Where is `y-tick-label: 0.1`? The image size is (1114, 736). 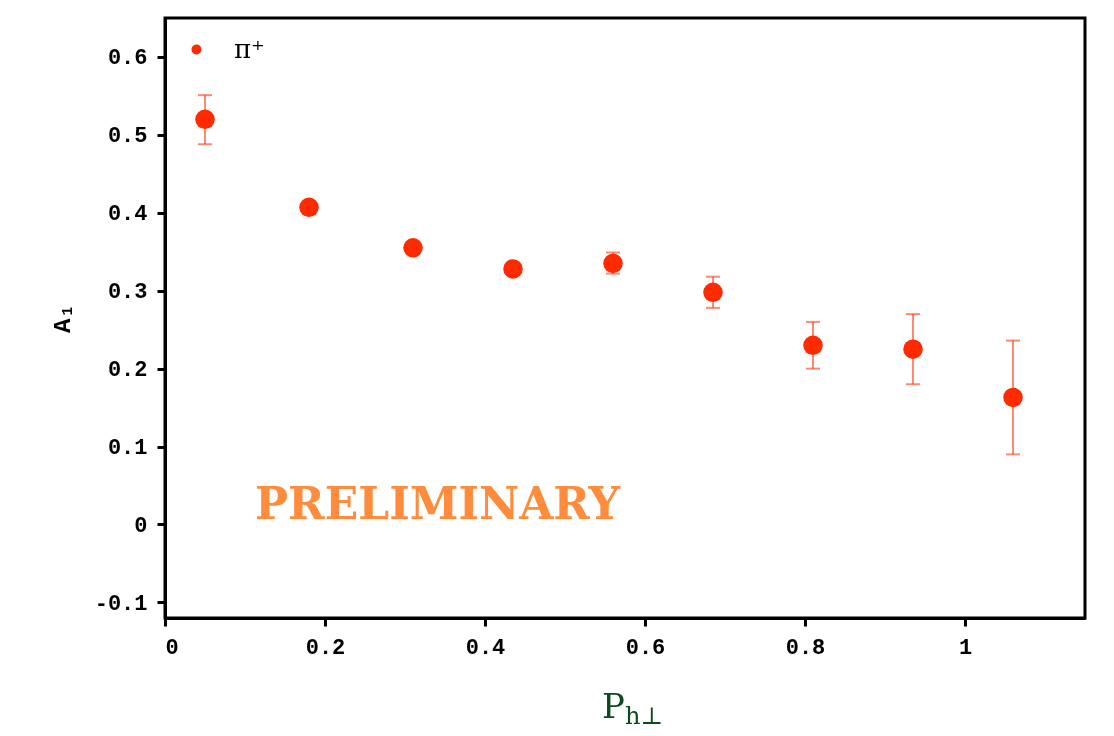 y-tick-label: 0.1 is located at coordinates (127, 449).